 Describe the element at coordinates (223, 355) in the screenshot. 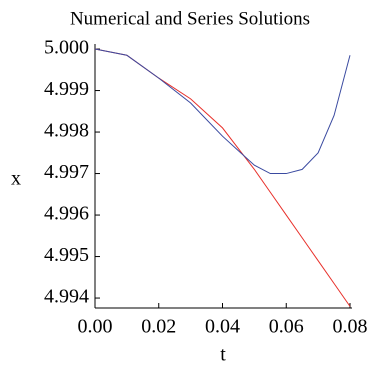

I see `x-axis-label: t` at that location.